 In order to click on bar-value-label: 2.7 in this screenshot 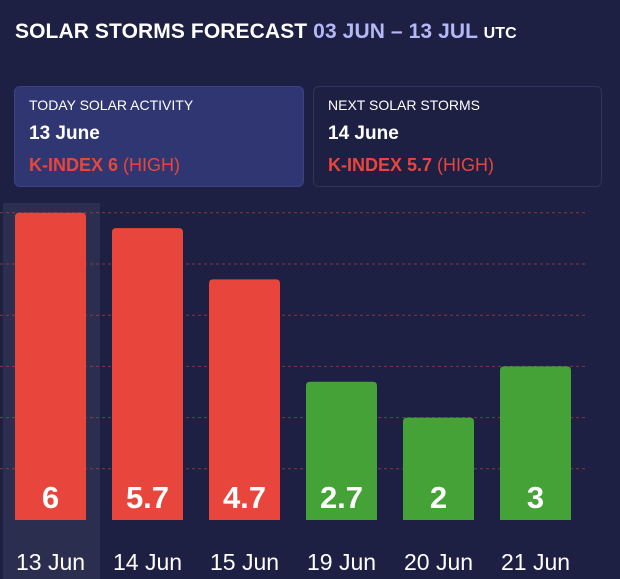, I will do `click(341, 497)`.